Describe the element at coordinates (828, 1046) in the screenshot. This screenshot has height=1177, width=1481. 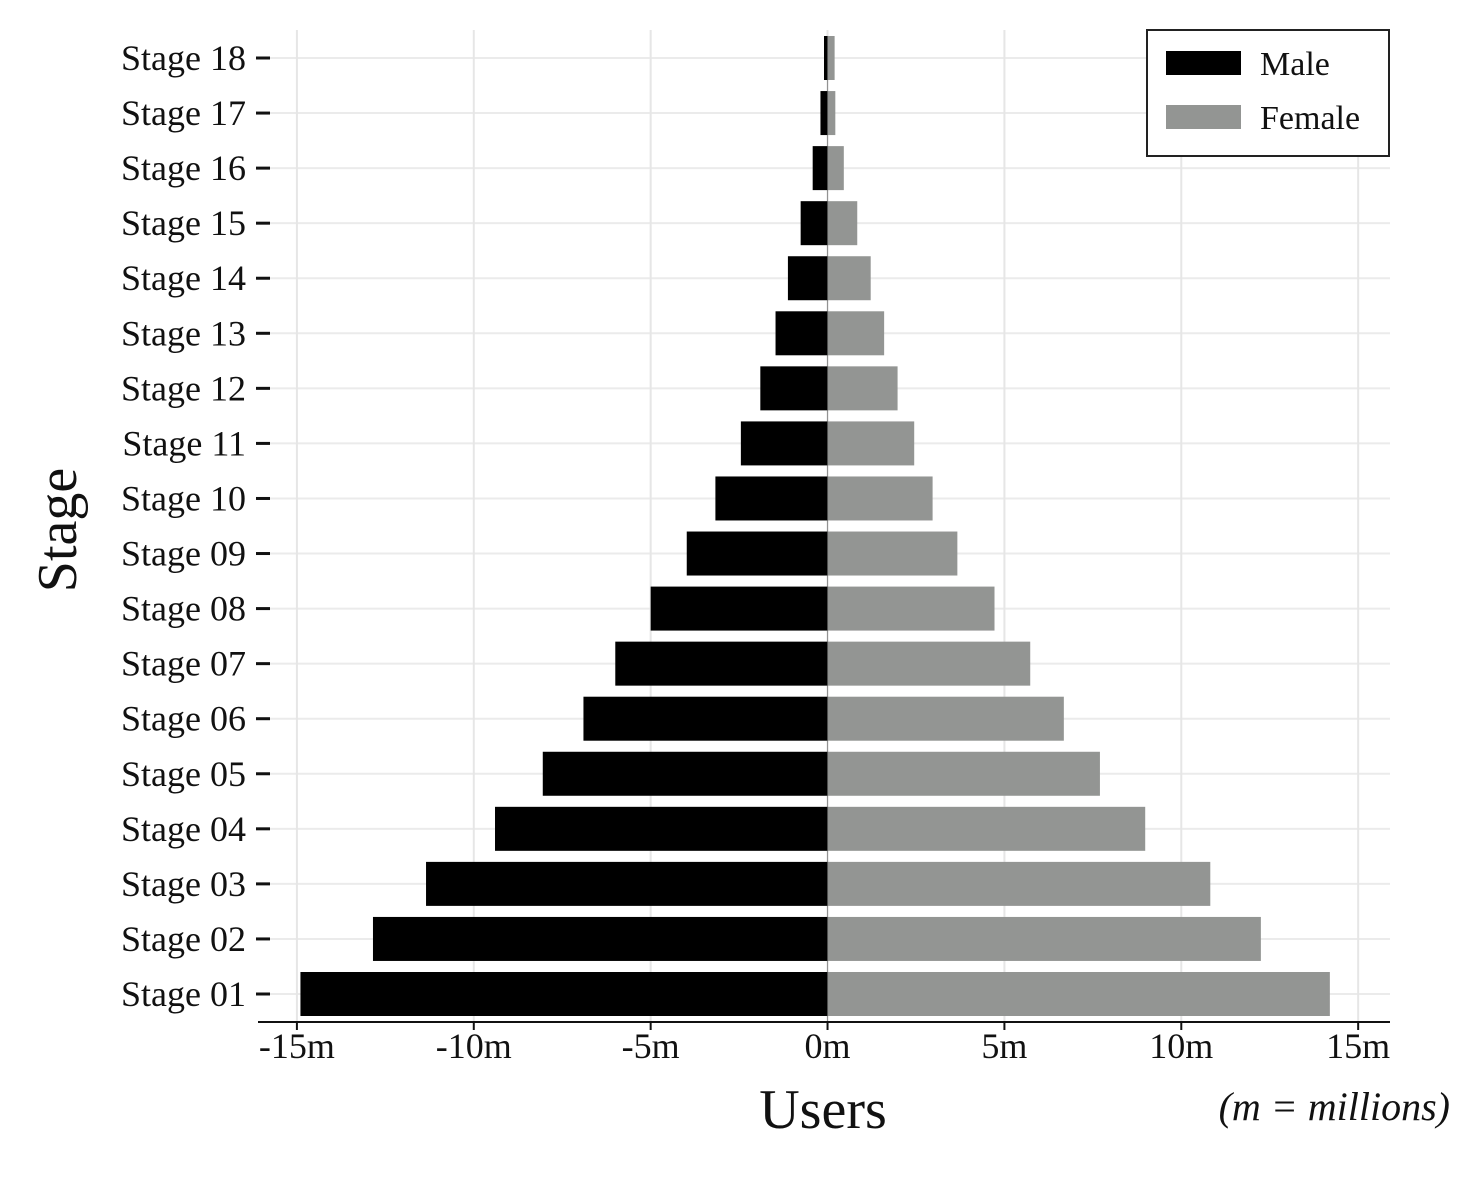
I see `x-tick-label: 0m` at that location.